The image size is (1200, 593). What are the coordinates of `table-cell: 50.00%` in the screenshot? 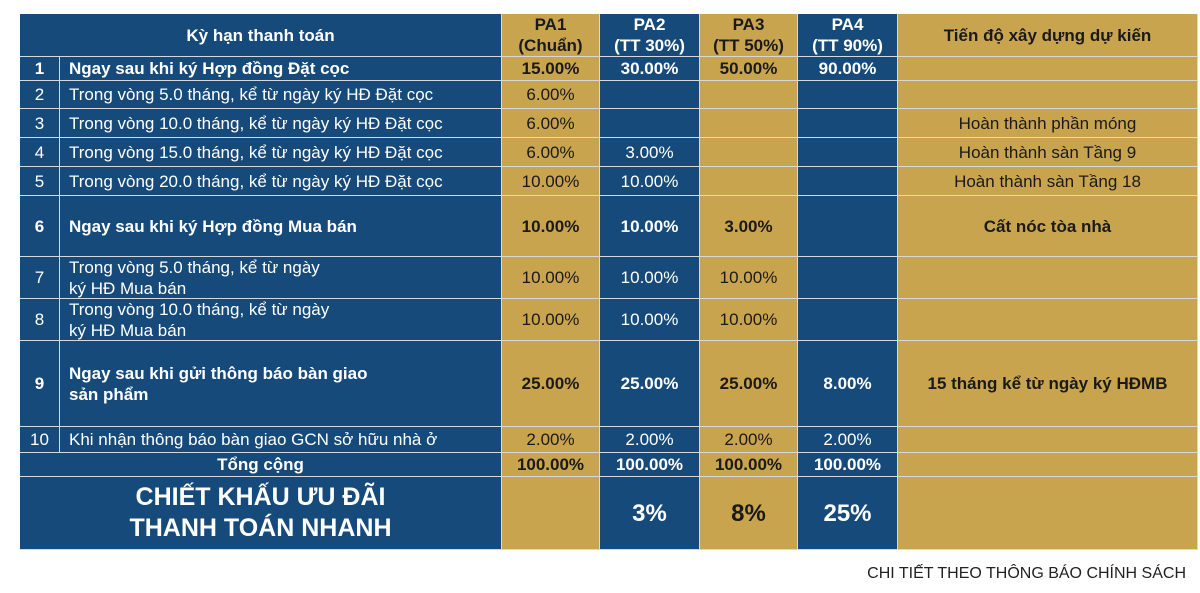 It's located at (749, 69).